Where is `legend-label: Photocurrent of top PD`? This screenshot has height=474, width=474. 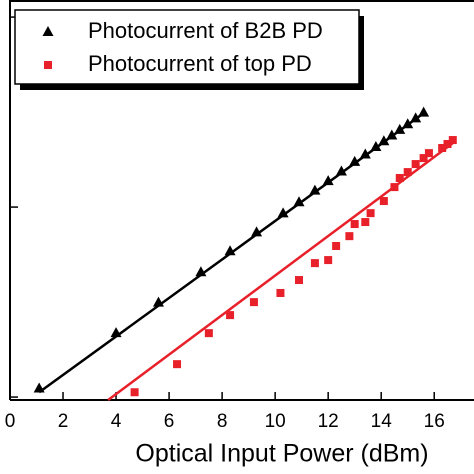
legend-label: Photocurrent of top PD is located at coordinates (200, 63).